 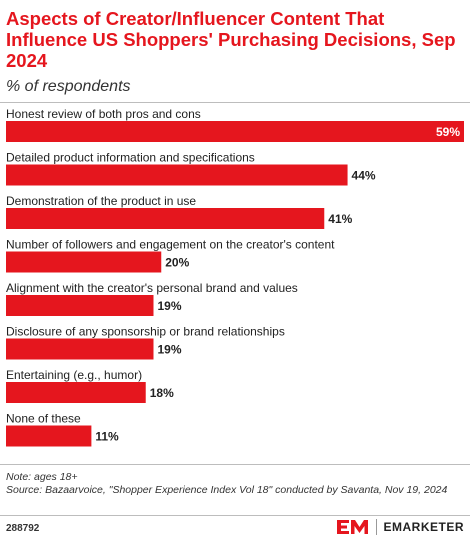 I want to click on top-divider, so click(x=235, y=102).